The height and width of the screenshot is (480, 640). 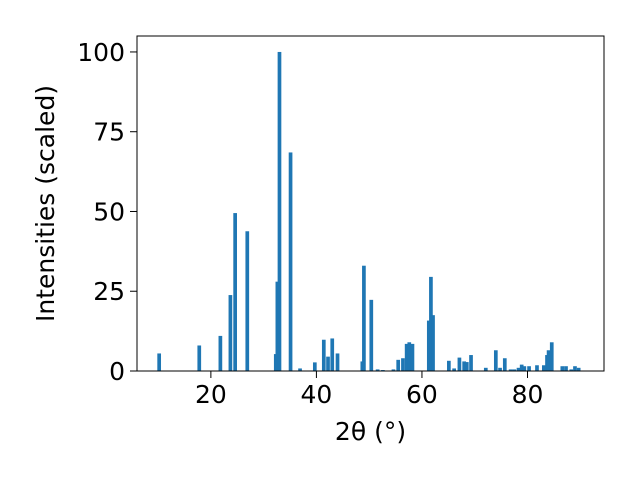 I want to click on y-axis-label: Intensities (scaled), so click(x=45, y=203).